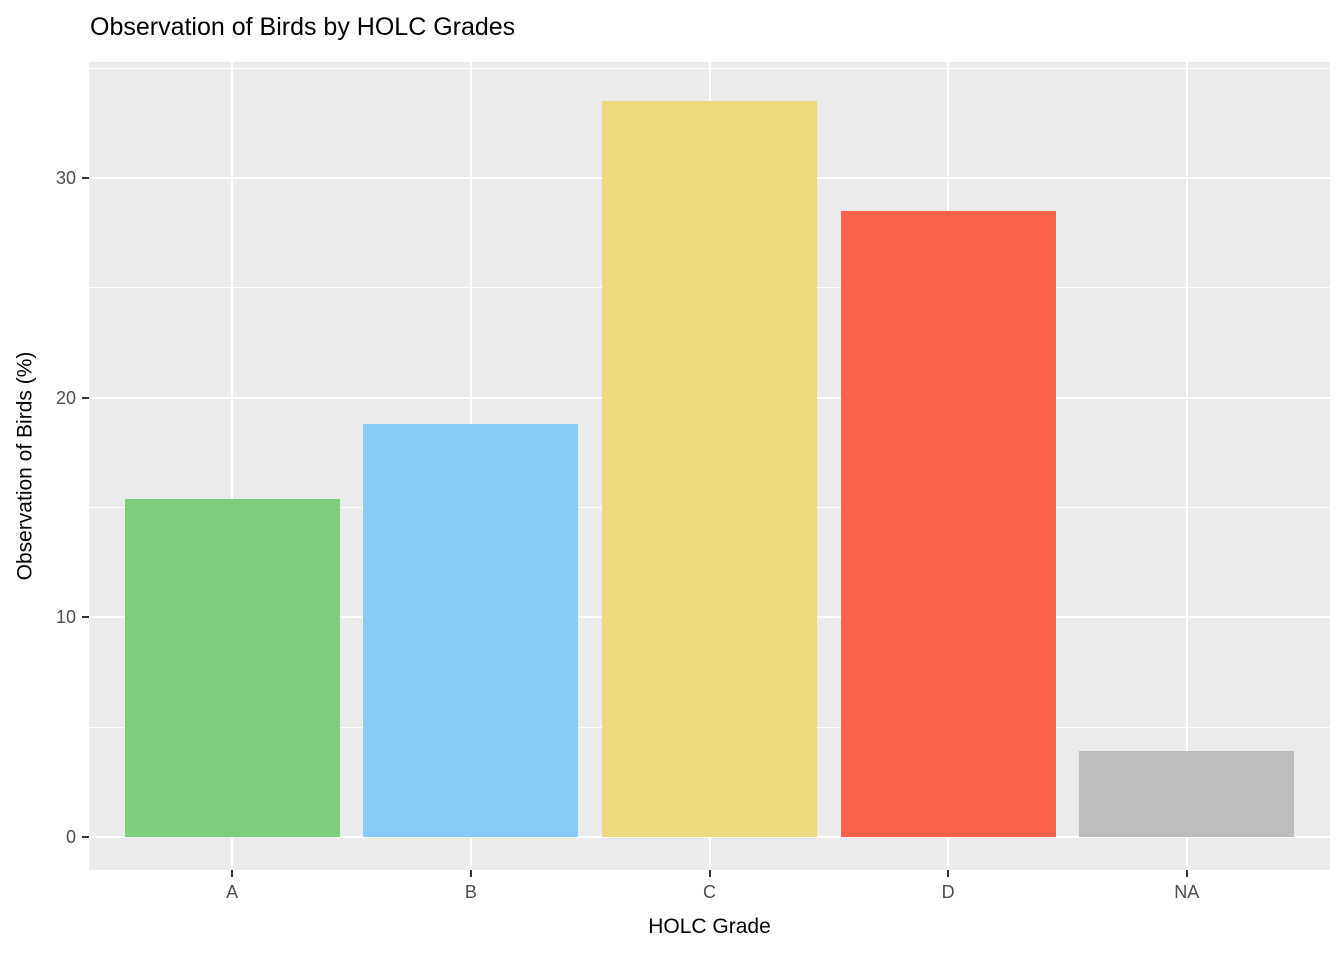  Describe the element at coordinates (65, 397) in the screenshot. I see `y-tick-label: 20` at that location.